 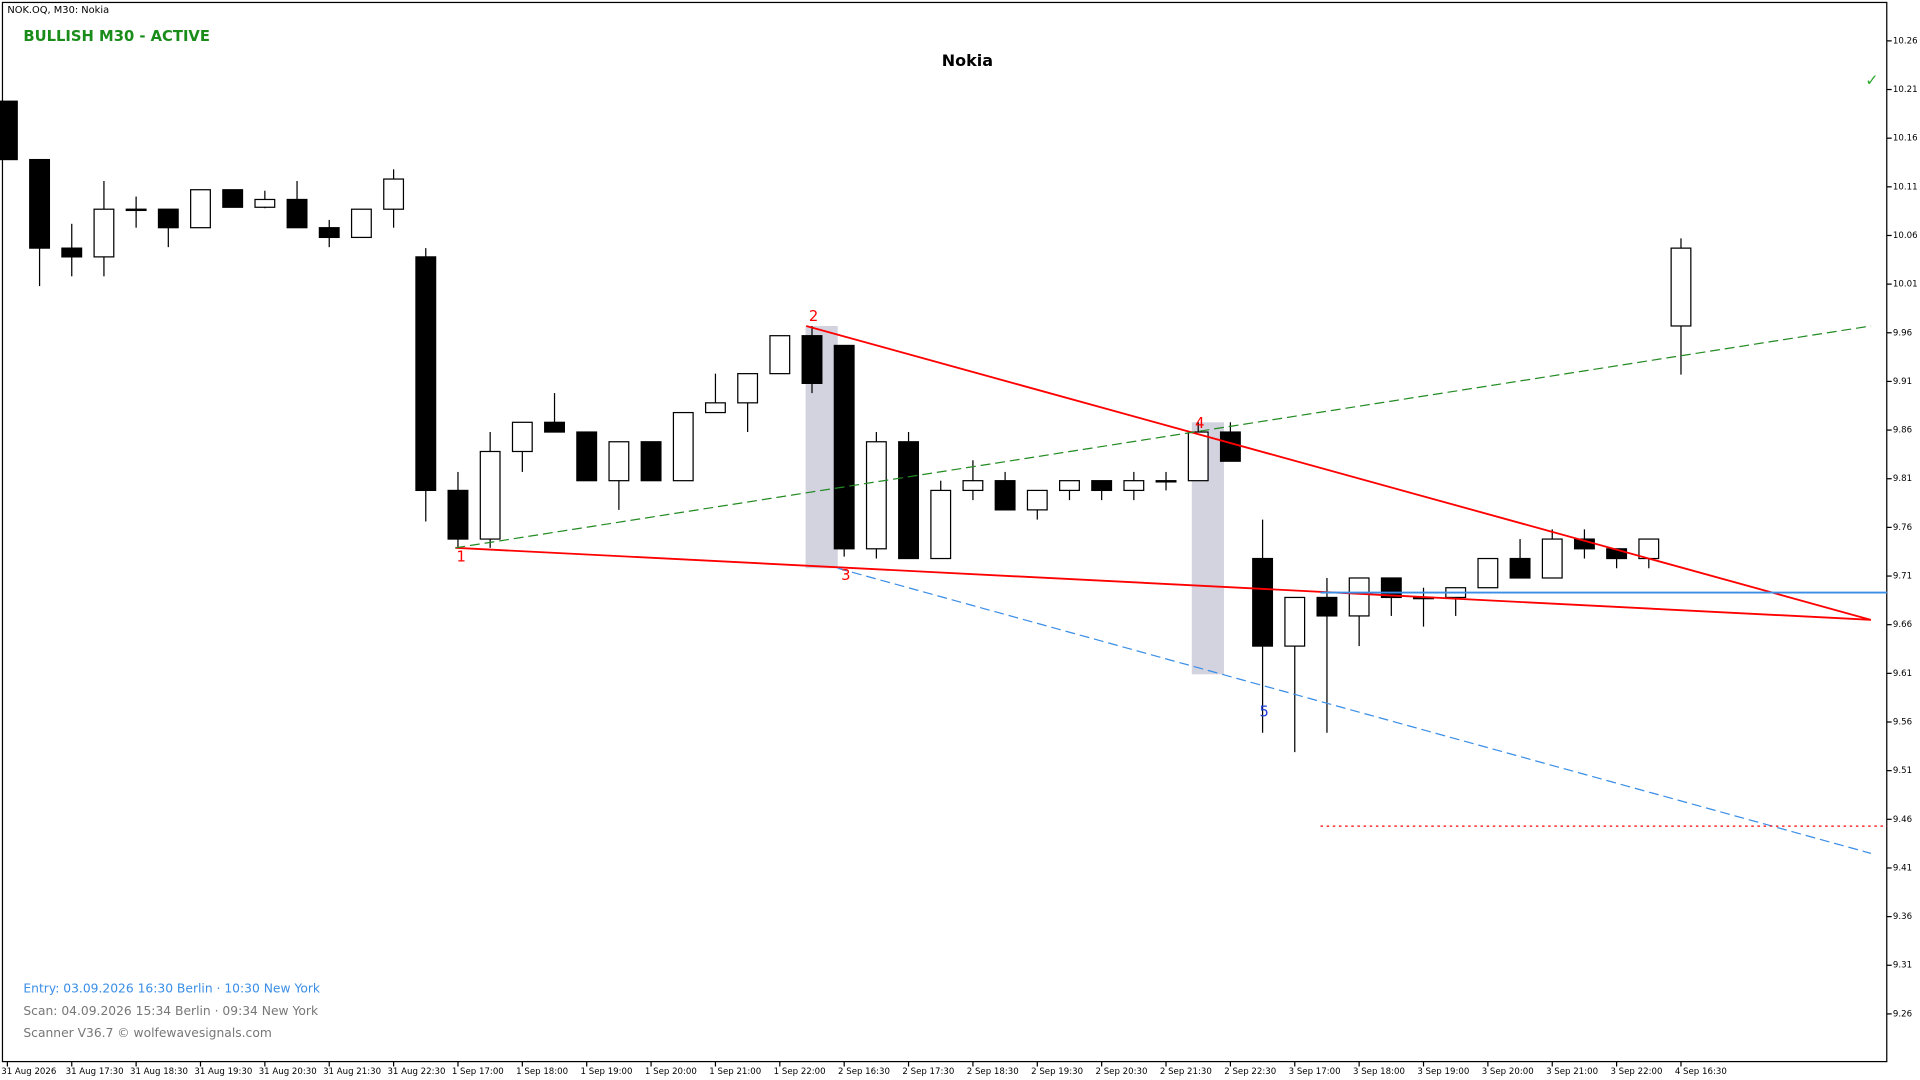 I want to click on check-mark: ✓, so click(x=1871, y=80).